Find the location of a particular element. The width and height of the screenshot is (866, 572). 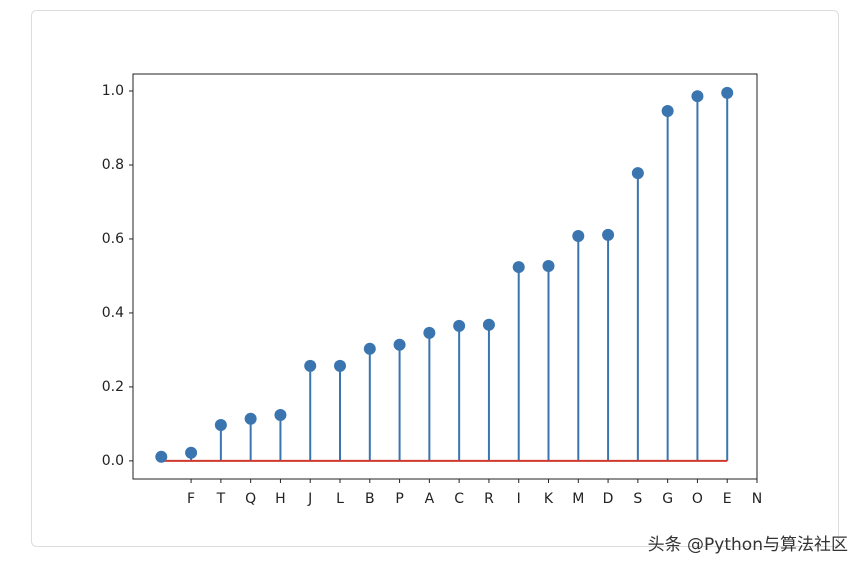

x-tick-label: G is located at coordinates (667, 499).